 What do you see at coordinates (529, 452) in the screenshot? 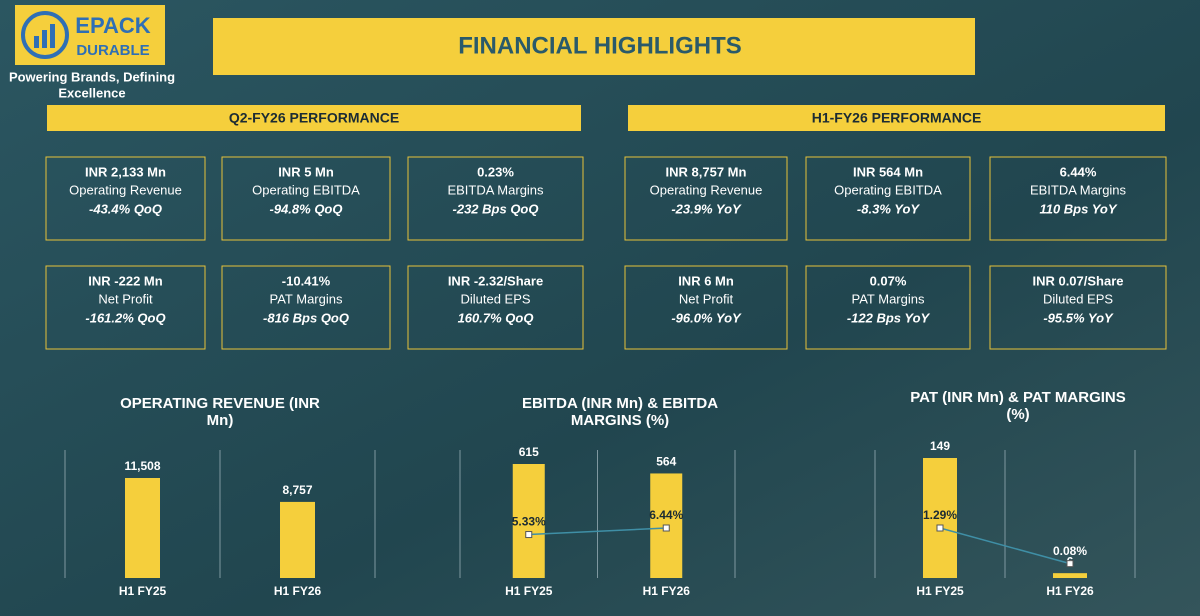
I see `value-label: 615` at bounding box center [529, 452].